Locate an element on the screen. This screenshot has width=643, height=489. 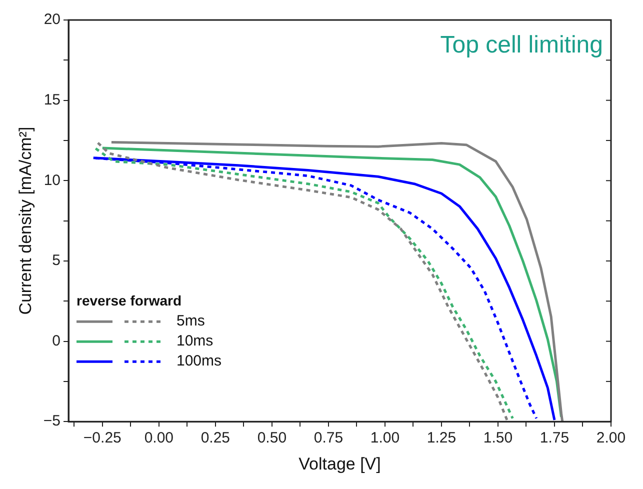
y-tick-label: −5 is located at coordinates (51, 421).